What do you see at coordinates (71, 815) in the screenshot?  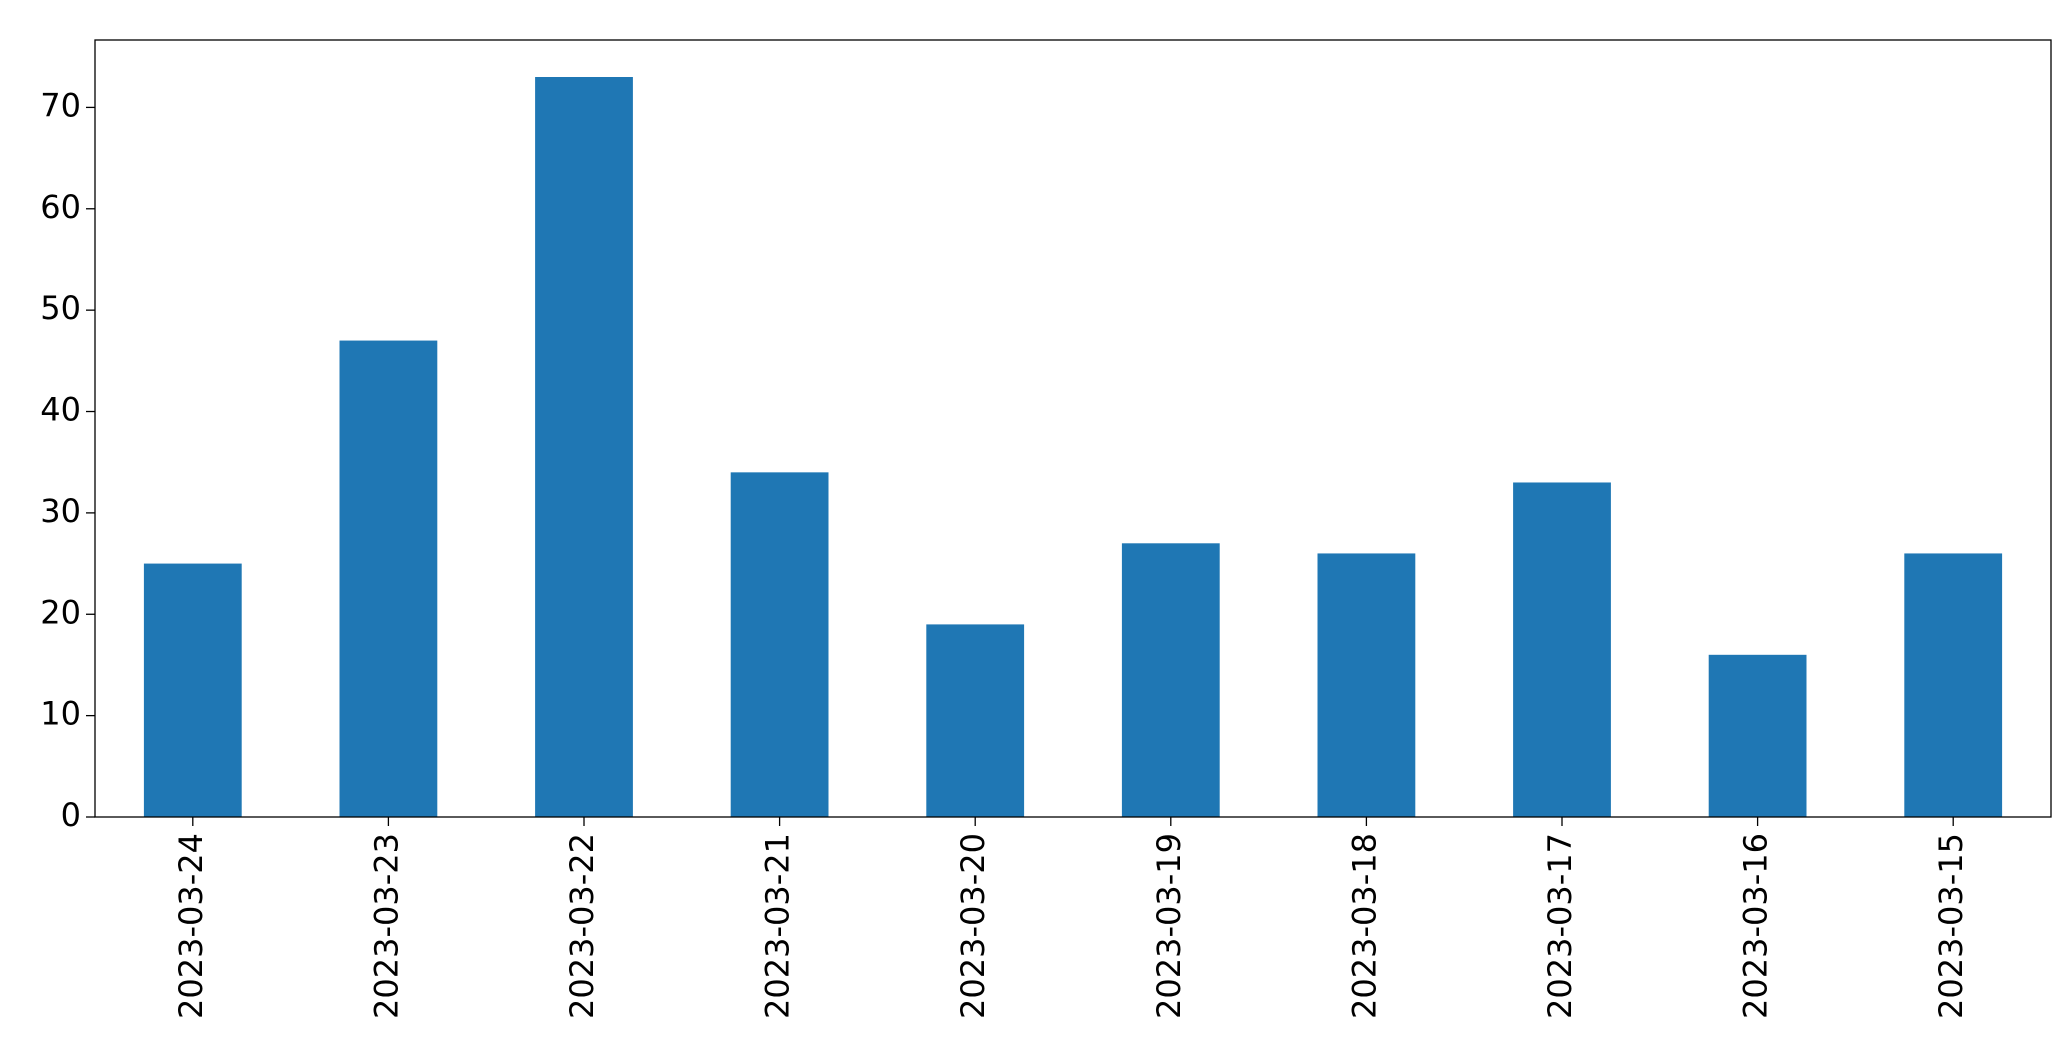 I see `y-tick-label: 0` at bounding box center [71, 815].